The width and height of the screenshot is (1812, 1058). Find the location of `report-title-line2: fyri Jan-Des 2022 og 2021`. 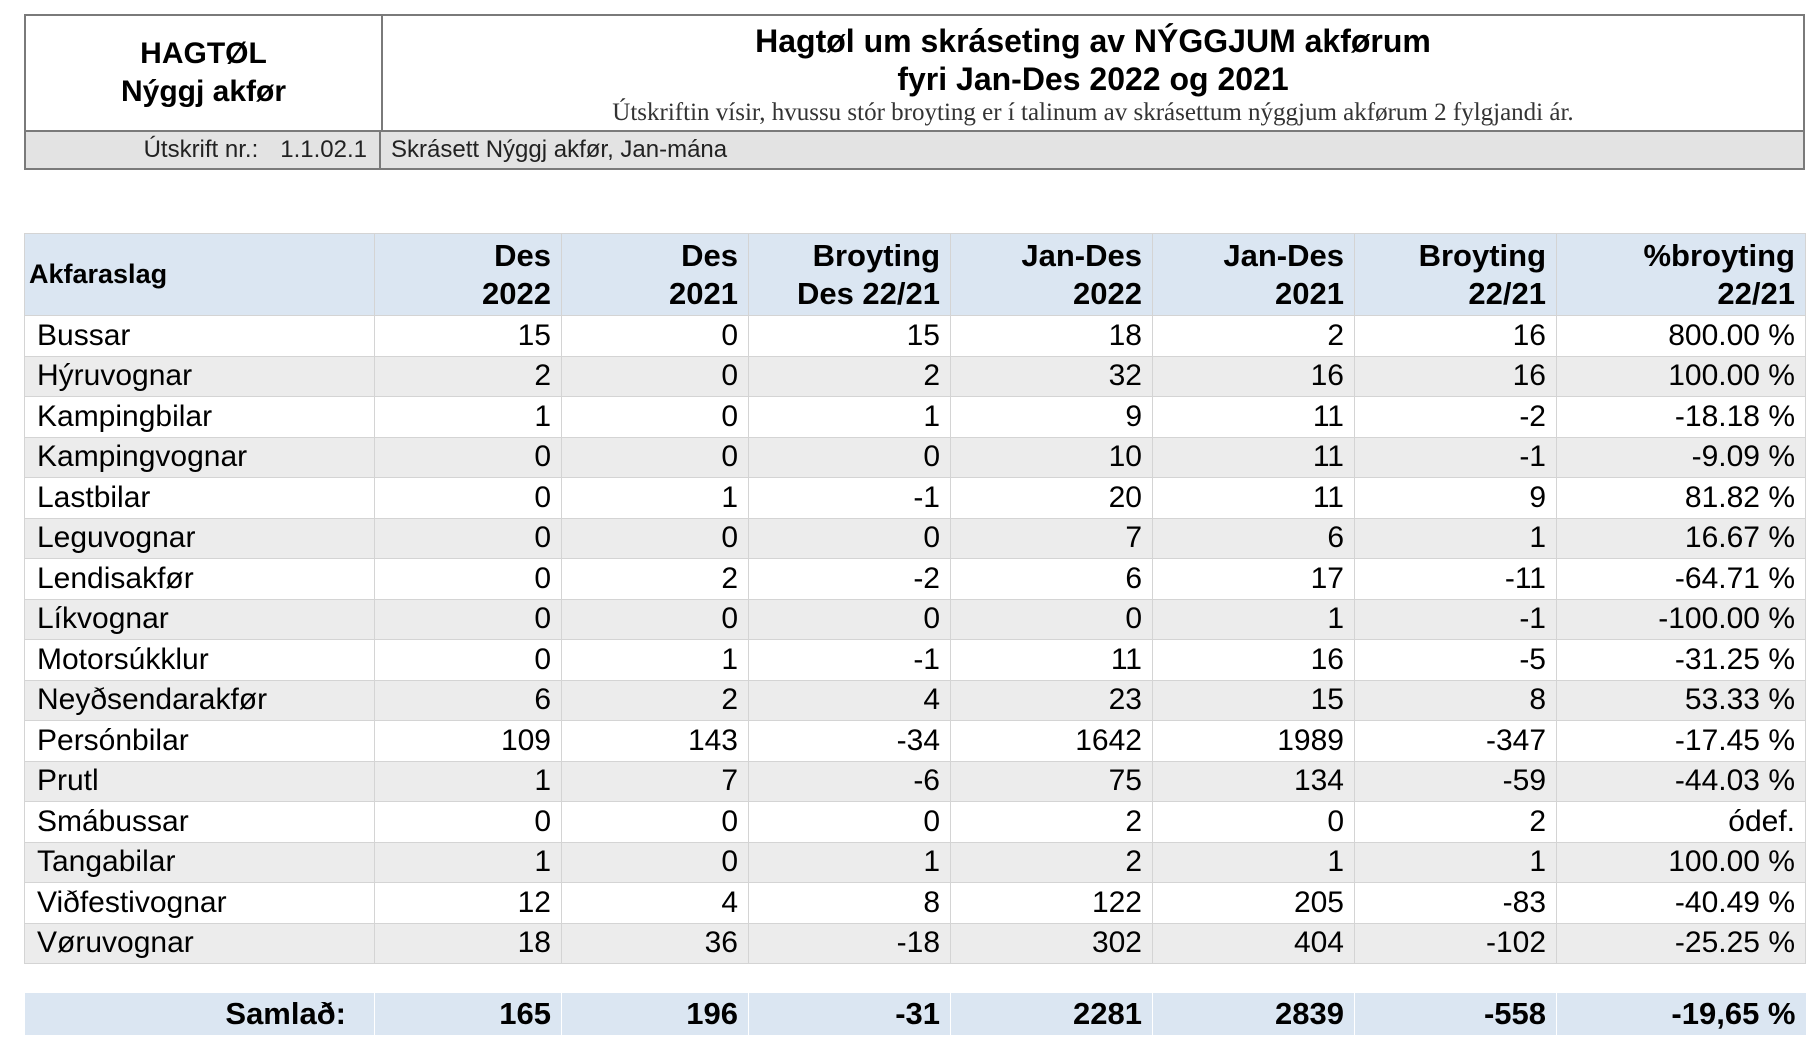

report-title-line2: fyri Jan-Des 2022 og 2021 is located at coordinates (1093, 79).